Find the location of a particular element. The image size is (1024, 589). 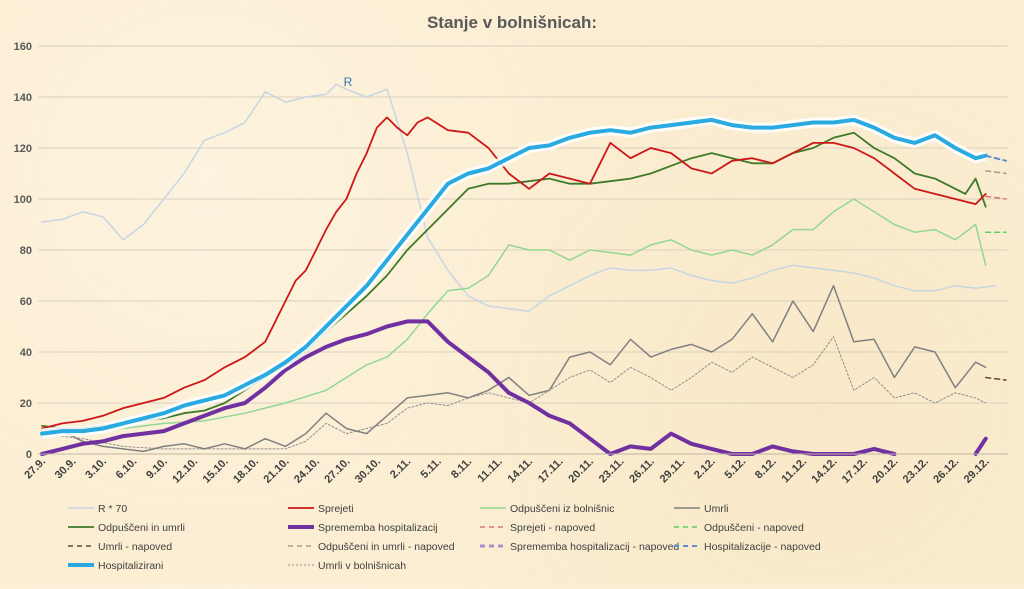

x-tick-label: 3.10. is located at coordinates (96, 469).